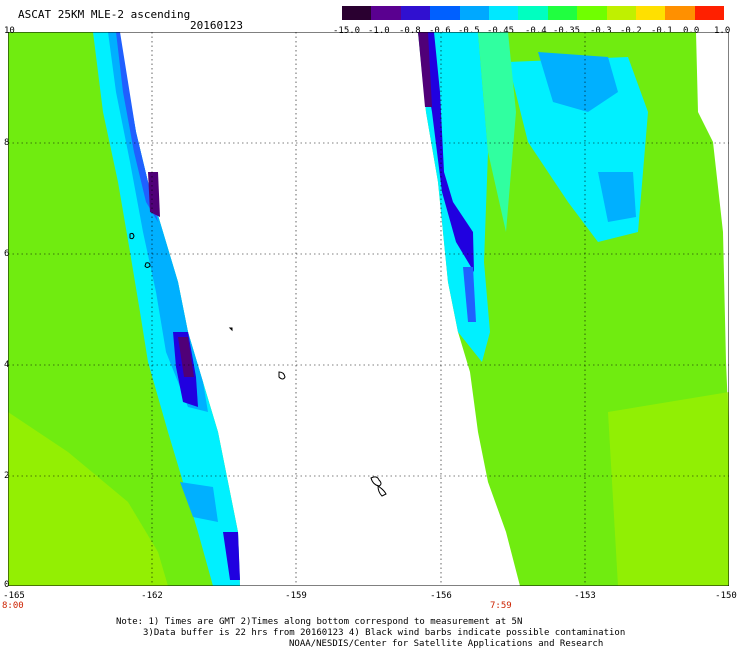 This screenshot has height=650, width=740. I want to click on colorbar-label: -0.1, so click(662, 31).